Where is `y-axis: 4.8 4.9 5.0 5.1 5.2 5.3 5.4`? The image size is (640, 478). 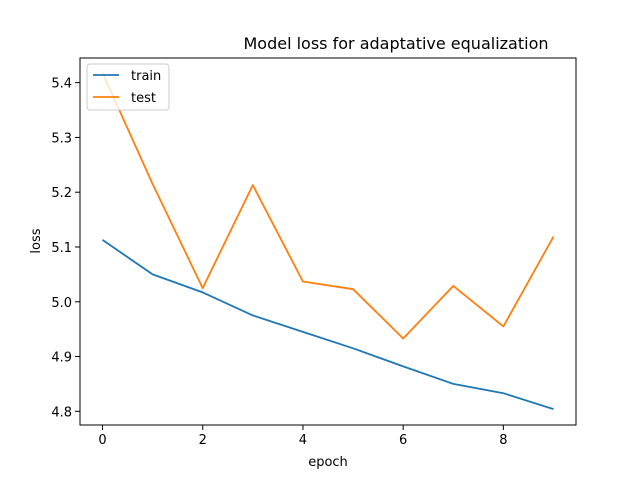 y-axis: 4.8 4.9 5.0 5.1 5.2 5.3 5.4 is located at coordinates (65, 248).